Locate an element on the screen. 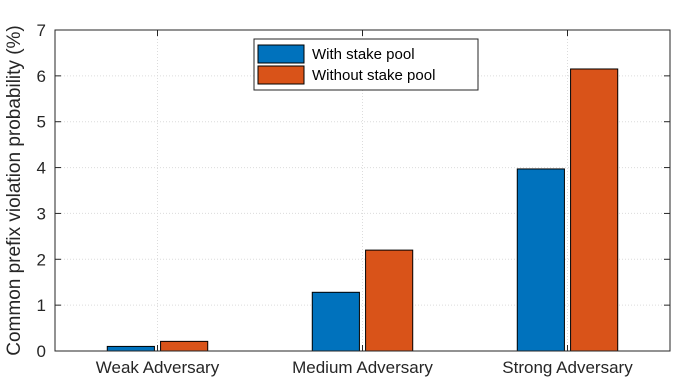 The image size is (676, 378). y-tick-label: 4 is located at coordinates (41, 168).